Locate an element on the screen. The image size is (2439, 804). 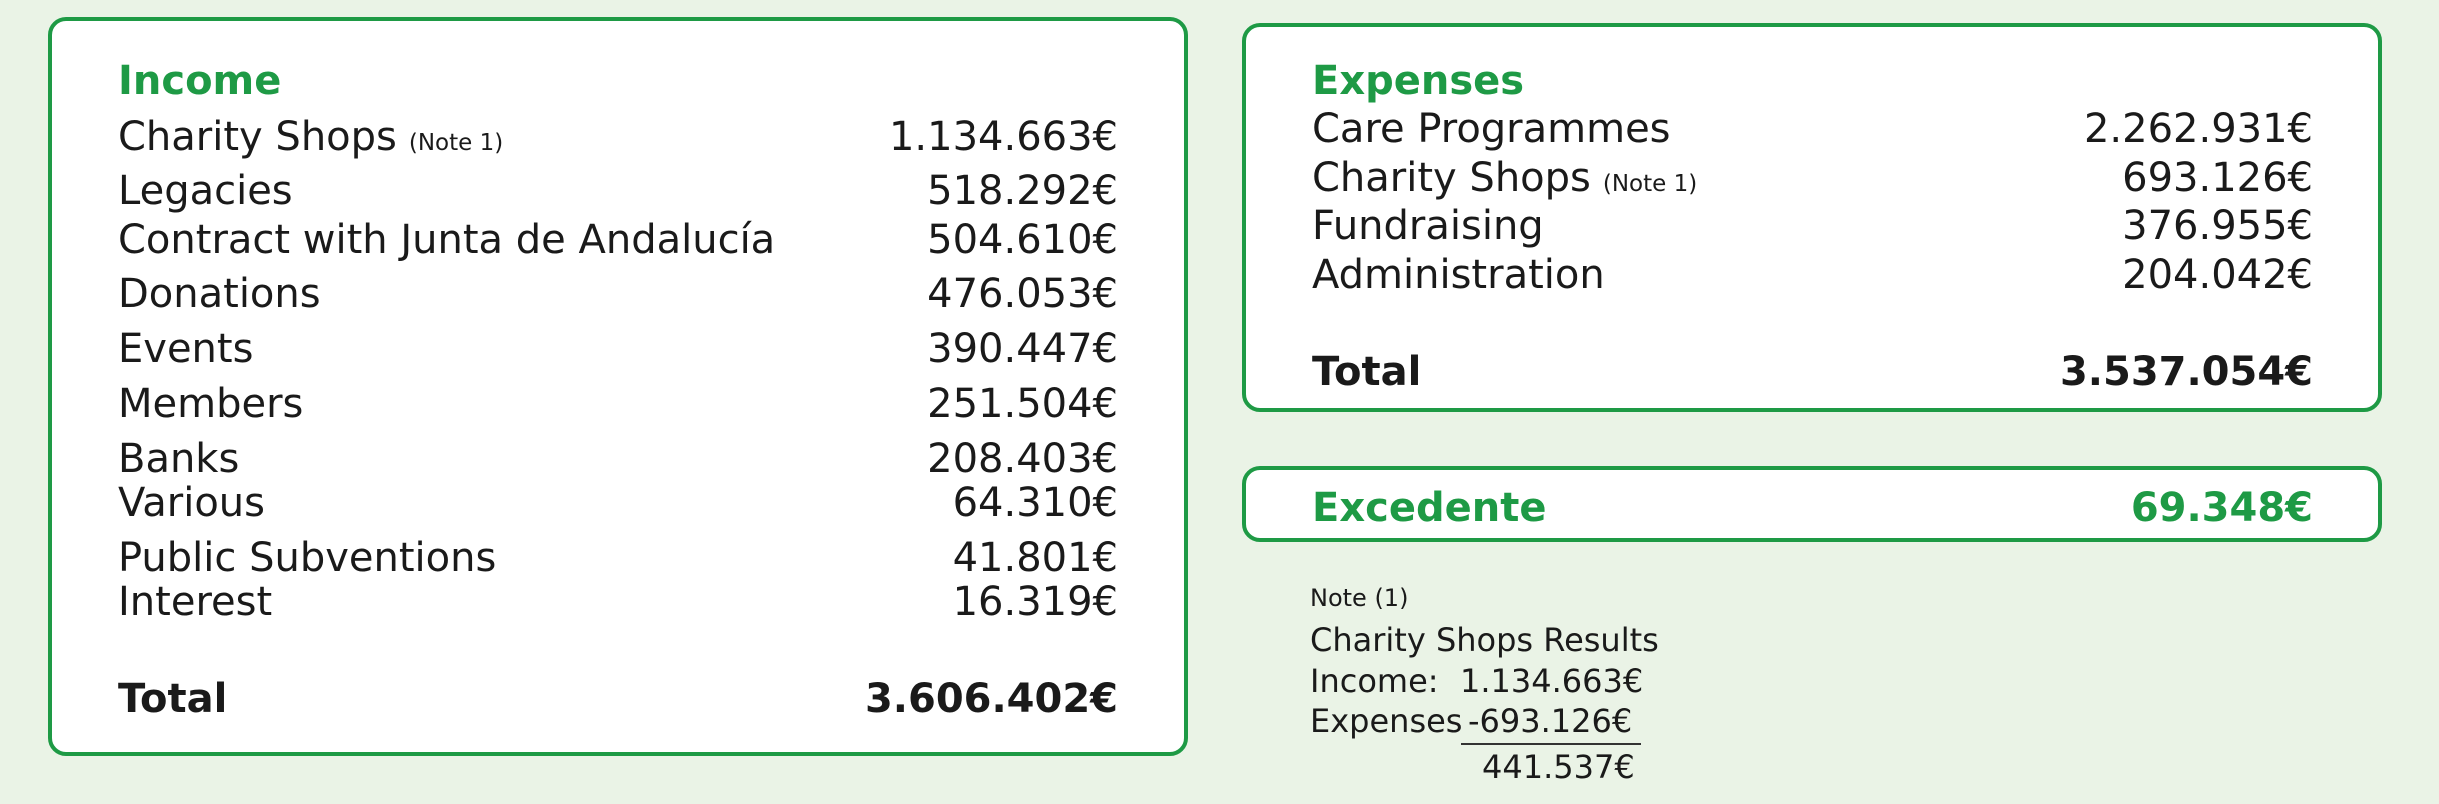
income-row-label: Various is located at coordinates (191, 503).